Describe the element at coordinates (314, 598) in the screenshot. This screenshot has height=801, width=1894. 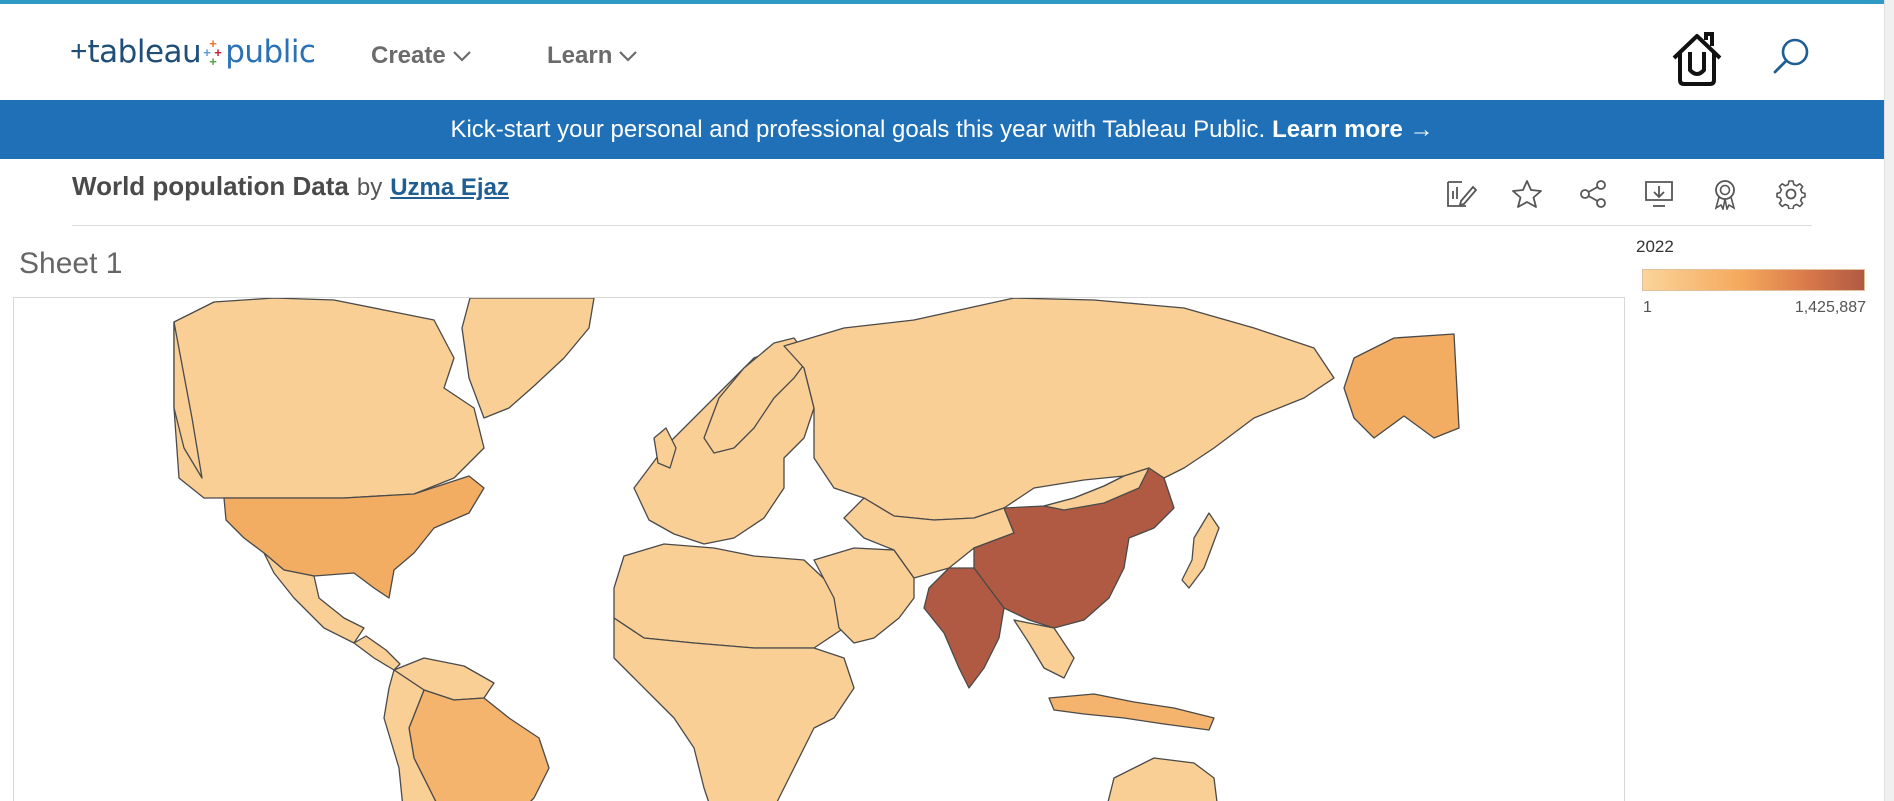
I see `map-region-mexico` at that location.